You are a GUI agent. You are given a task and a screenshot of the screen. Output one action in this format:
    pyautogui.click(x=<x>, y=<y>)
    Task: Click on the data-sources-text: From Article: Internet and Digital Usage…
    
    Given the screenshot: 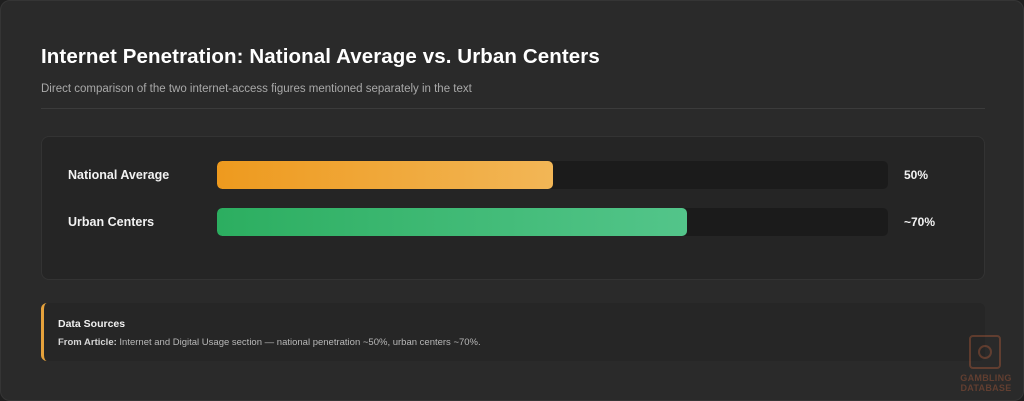 What is the action you would take?
    pyautogui.click(x=269, y=342)
    